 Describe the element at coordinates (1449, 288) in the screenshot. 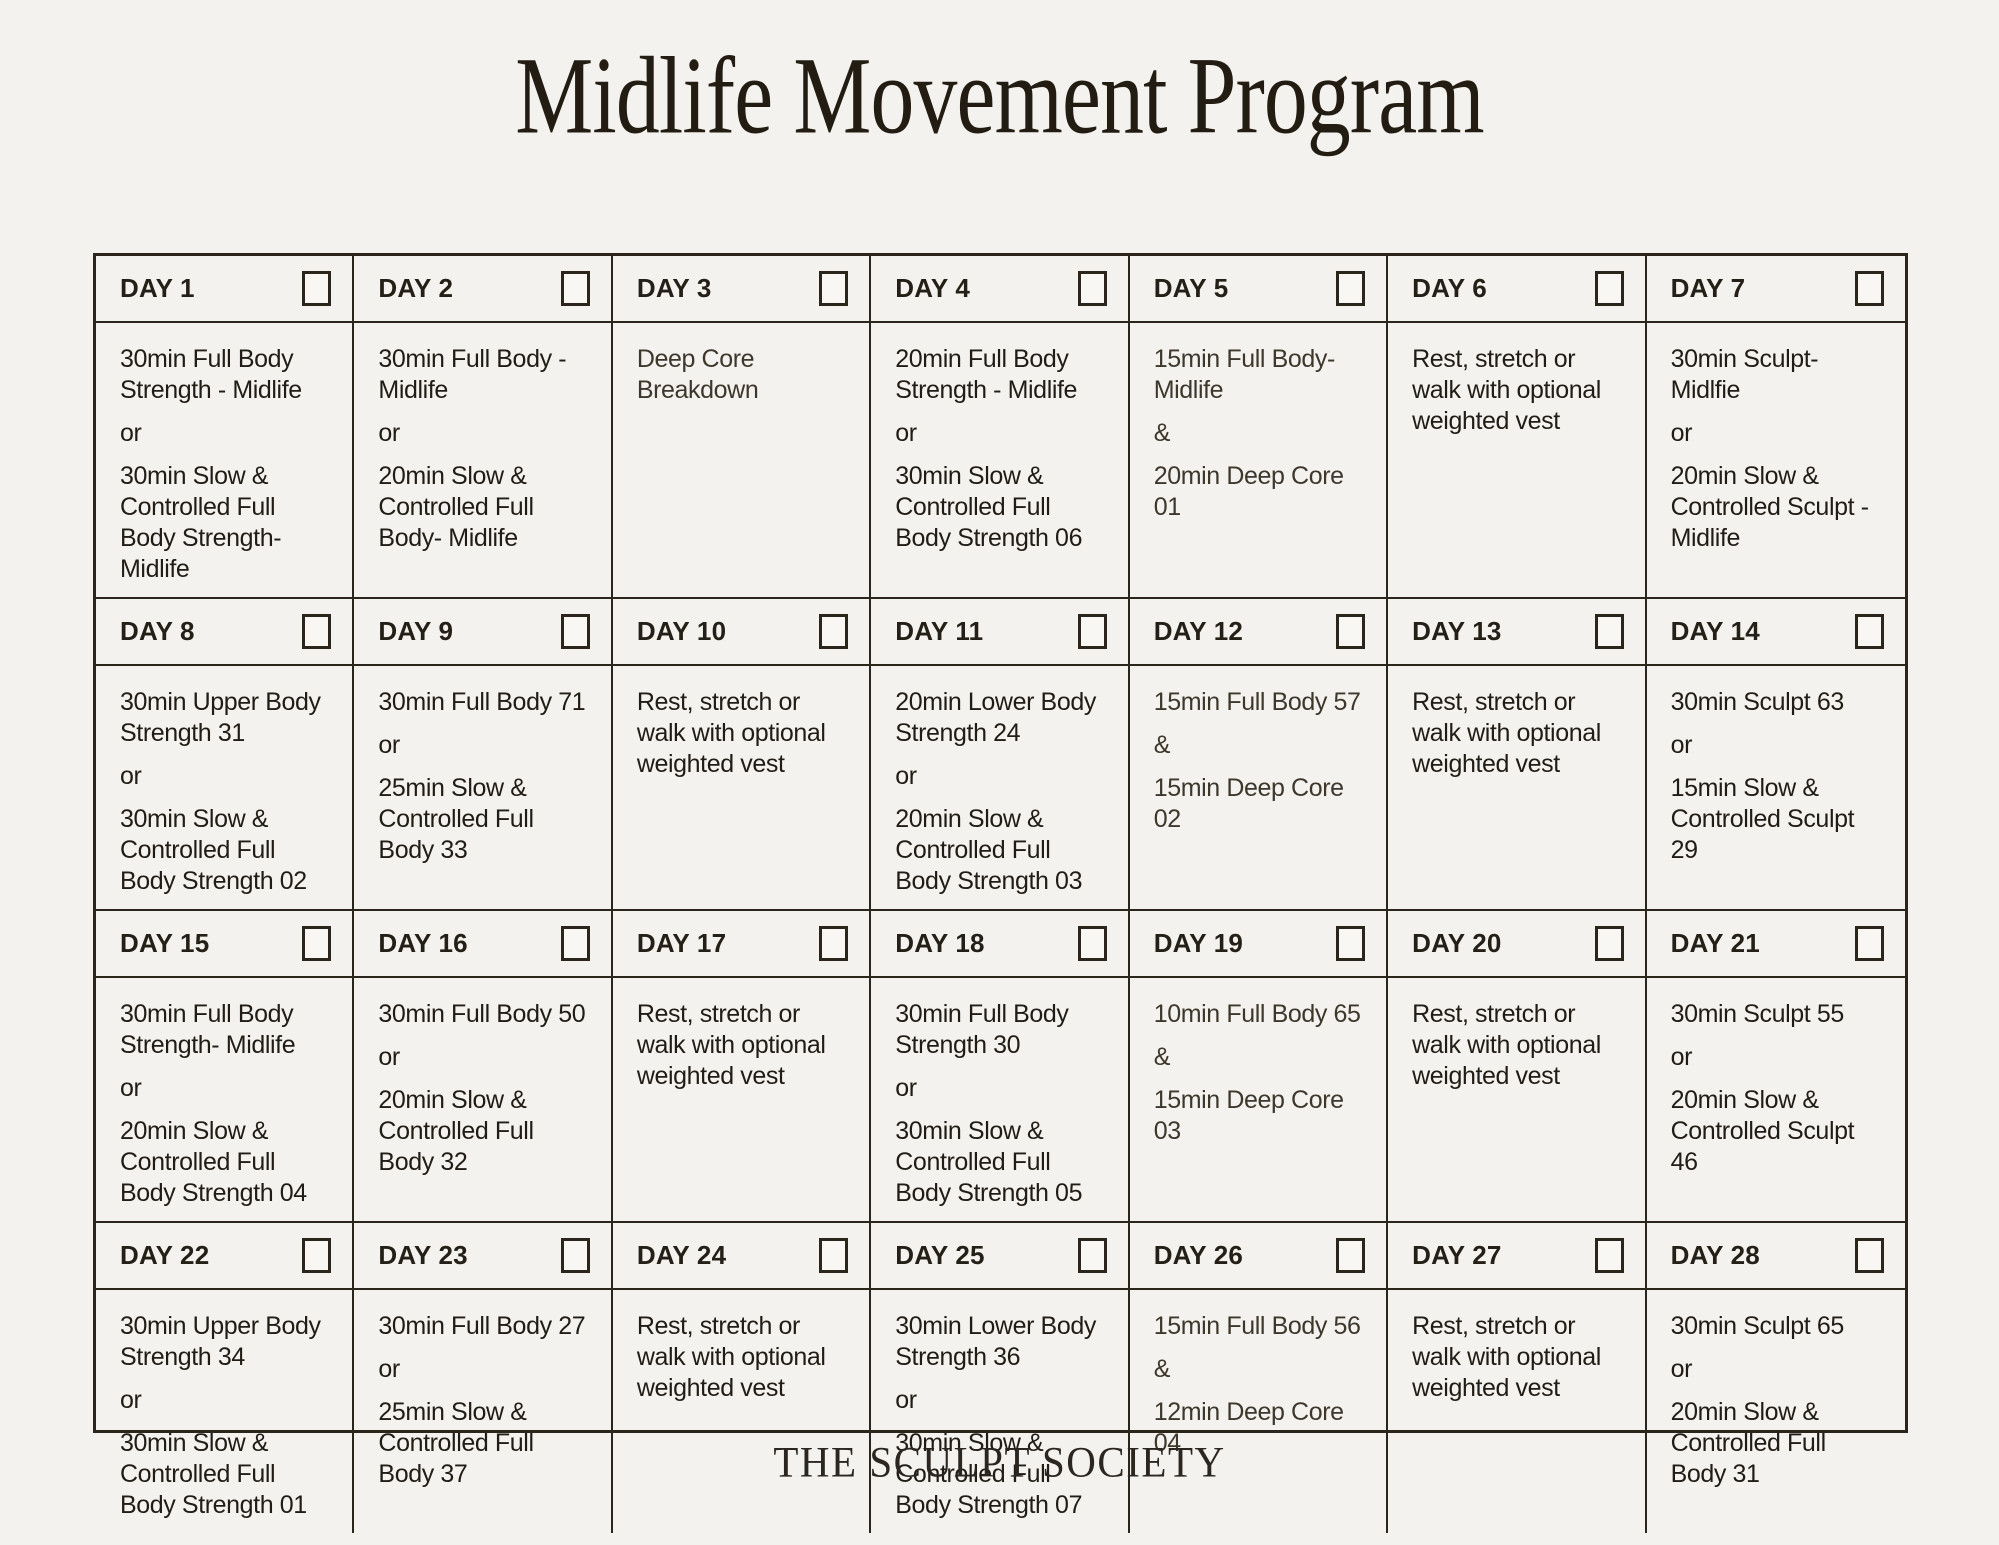

I see `day-label: DAY 6` at that location.